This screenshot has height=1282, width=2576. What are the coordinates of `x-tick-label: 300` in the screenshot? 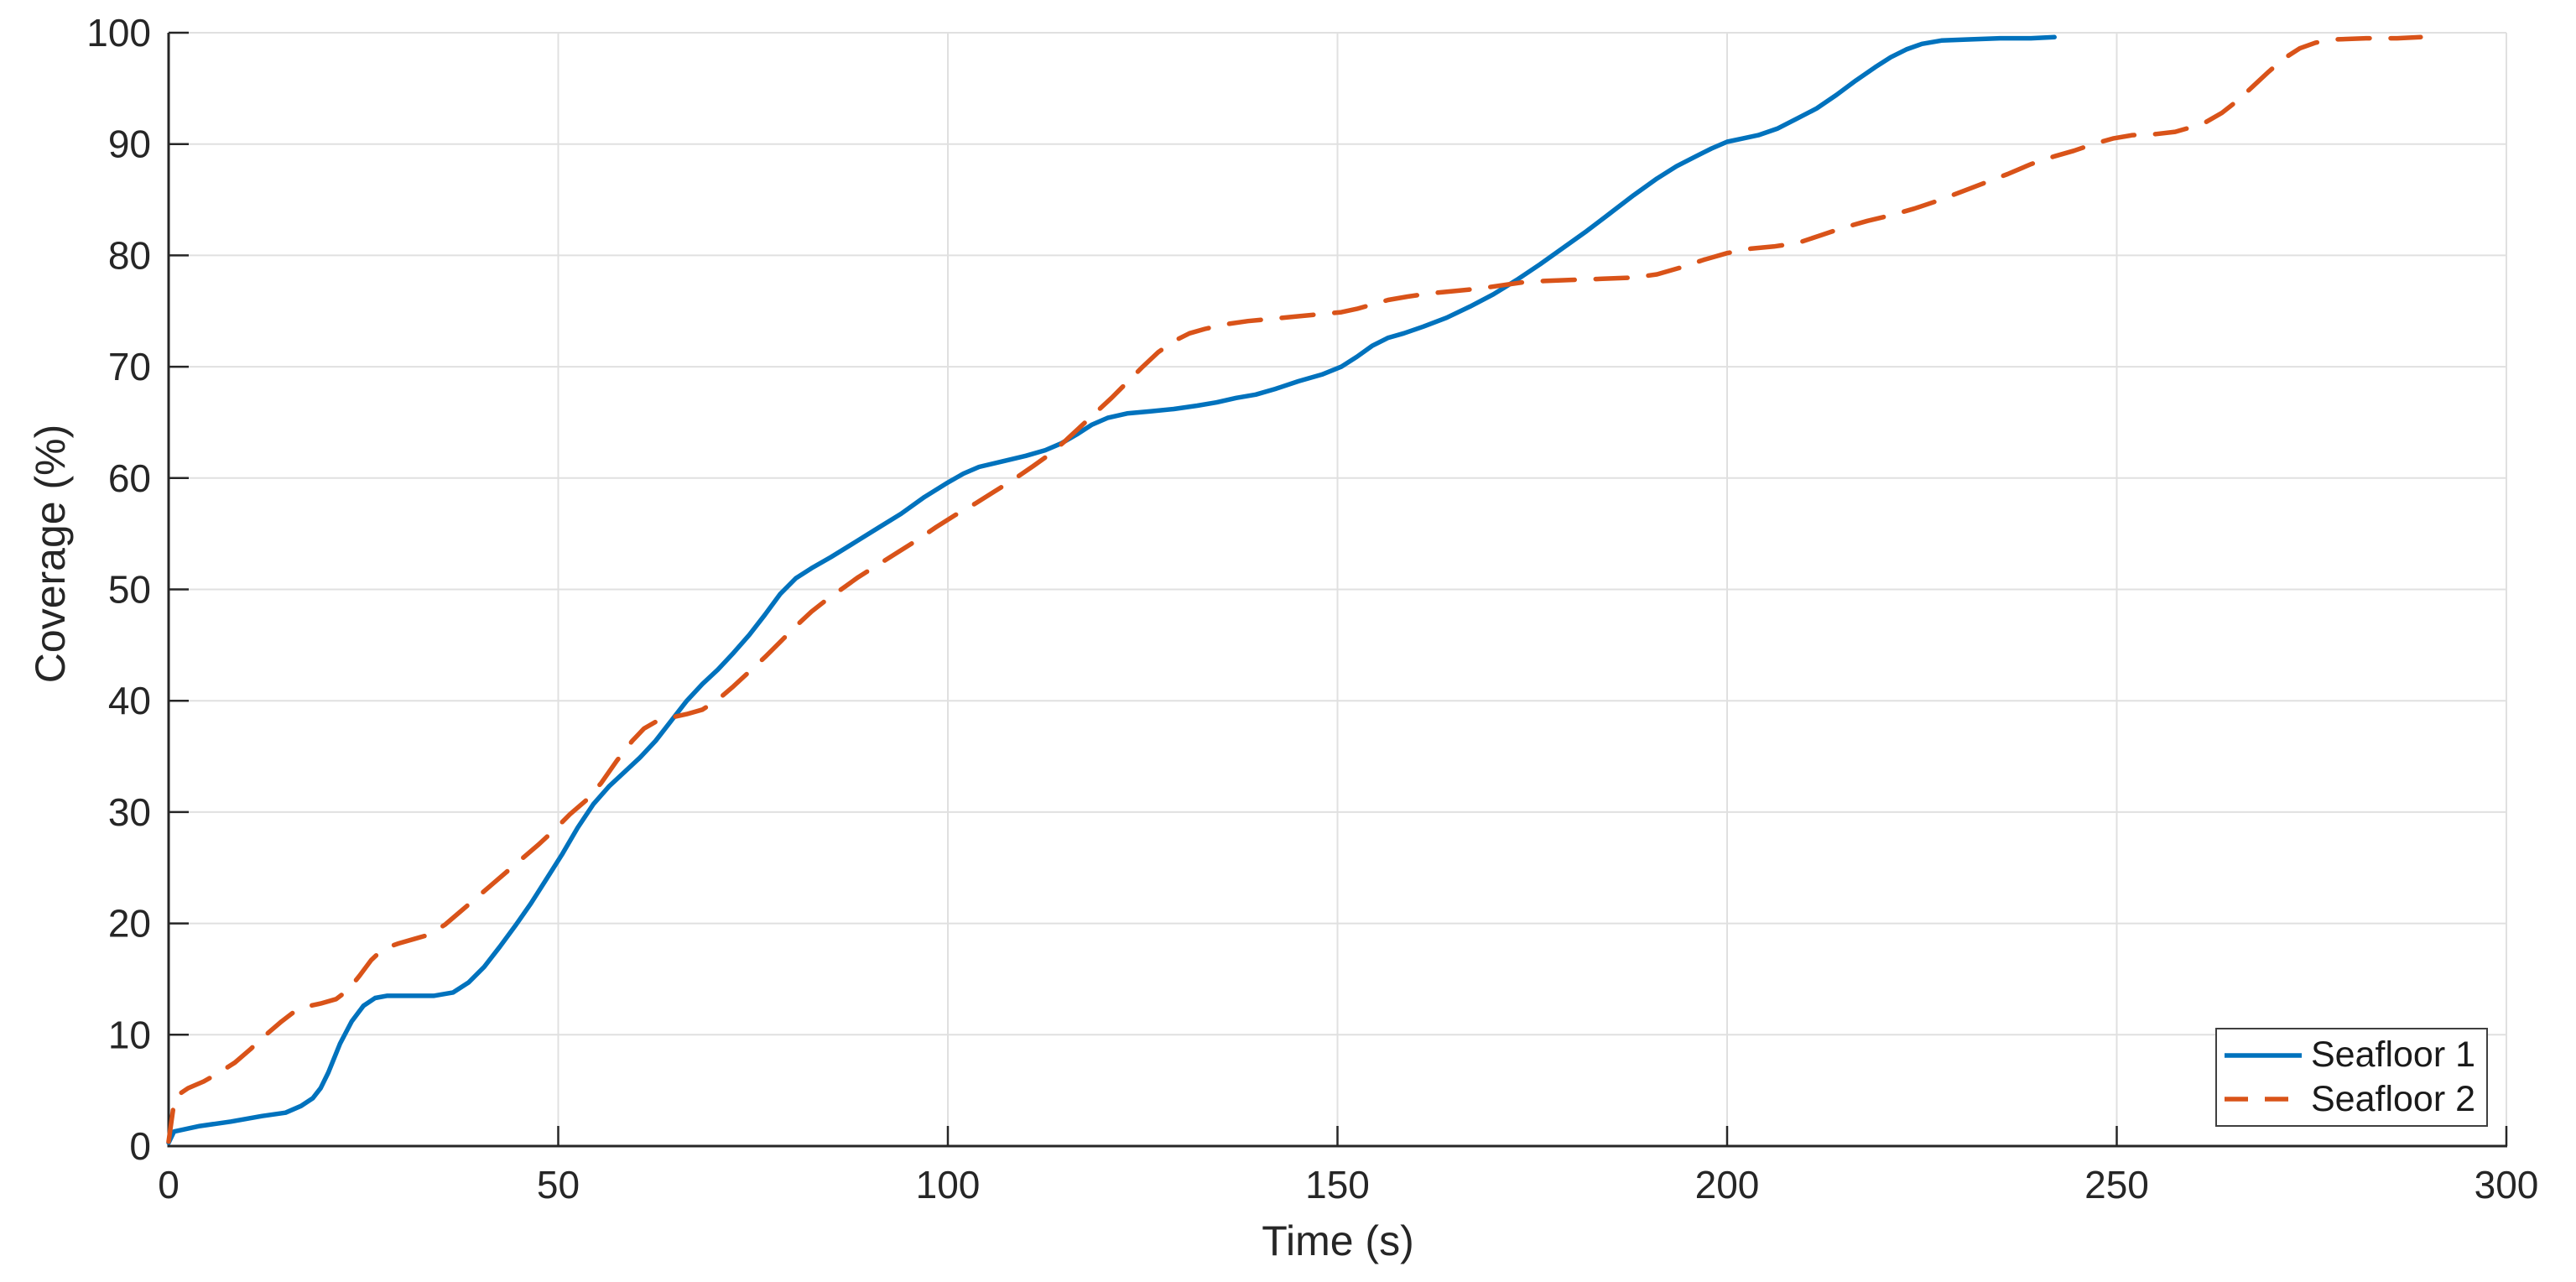 It's located at (2507, 1184).